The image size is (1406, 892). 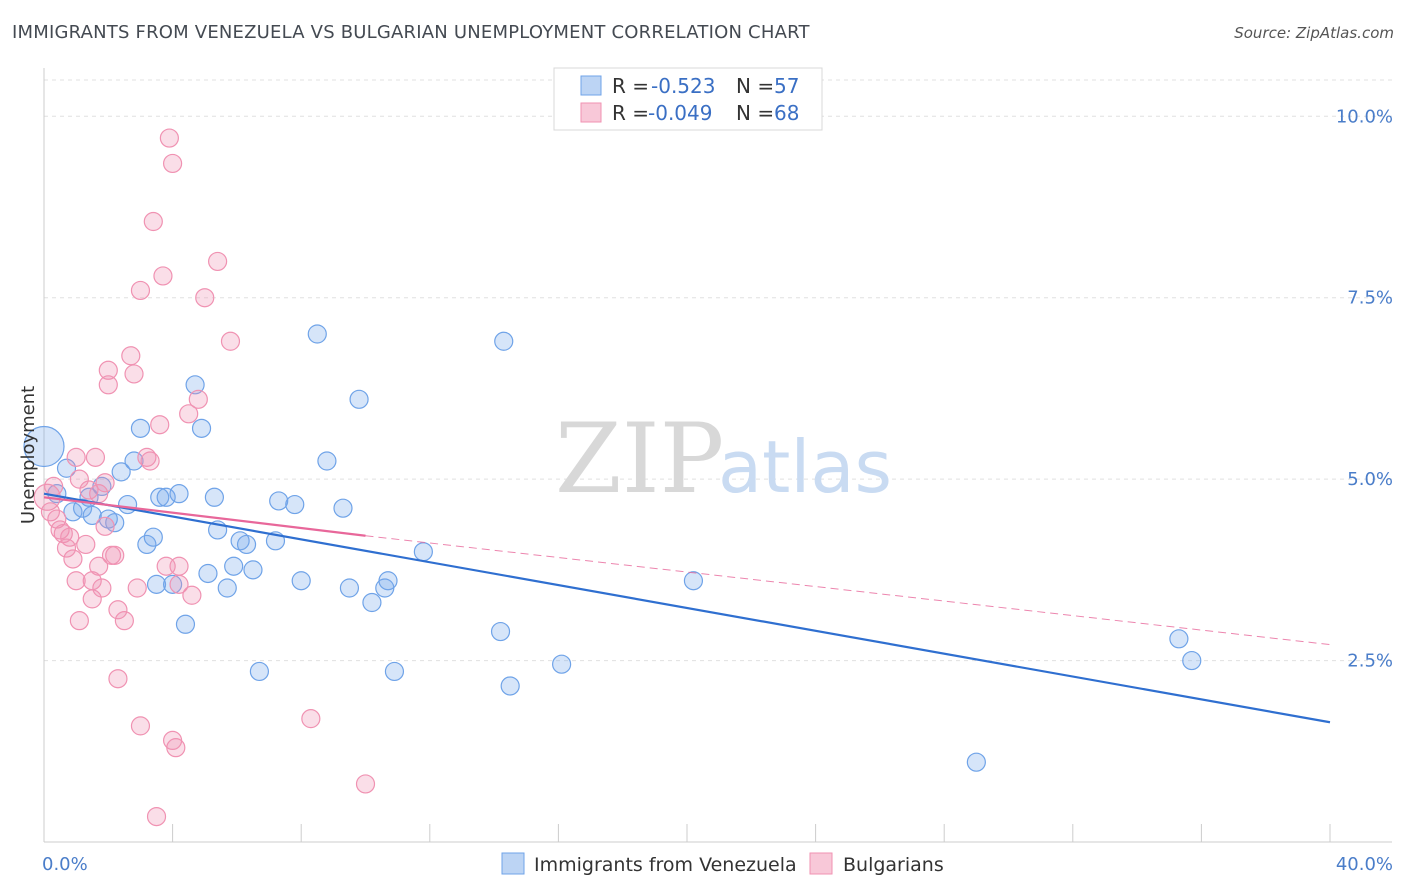 I want to click on bulgarians-trend-extension, so click(x=848, y=590).